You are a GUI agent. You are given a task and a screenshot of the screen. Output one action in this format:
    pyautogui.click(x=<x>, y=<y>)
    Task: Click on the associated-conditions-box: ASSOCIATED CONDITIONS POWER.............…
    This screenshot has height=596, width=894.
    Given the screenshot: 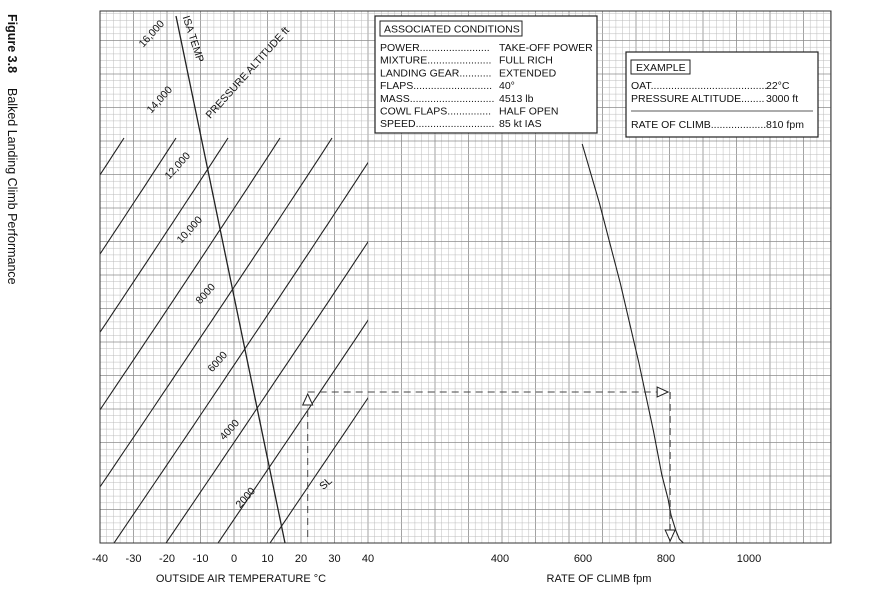 What is the action you would take?
    pyautogui.click(x=486, y=74)
    